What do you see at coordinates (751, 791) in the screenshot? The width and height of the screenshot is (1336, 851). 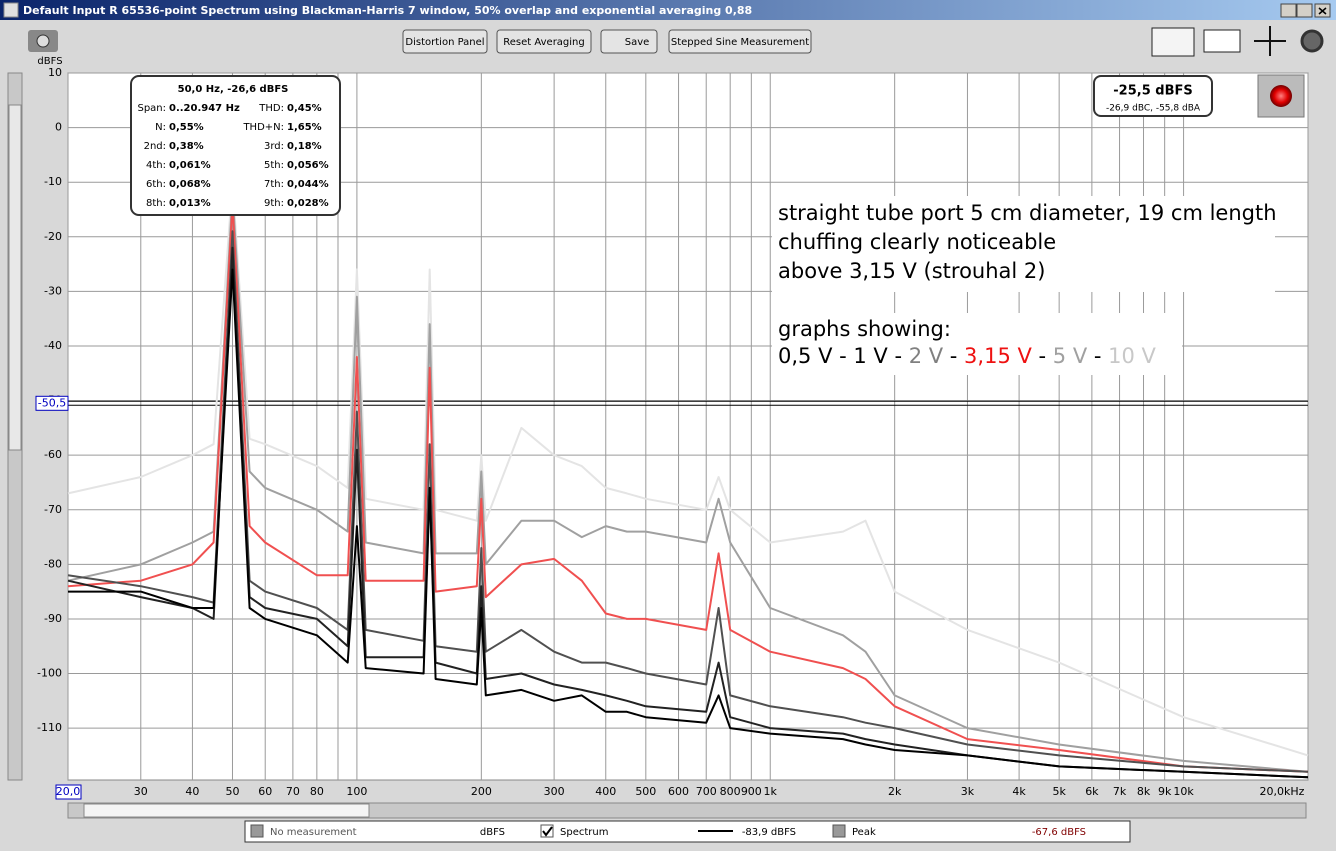 I see `x-tick-label: 900` at bounding box center [751, 791].